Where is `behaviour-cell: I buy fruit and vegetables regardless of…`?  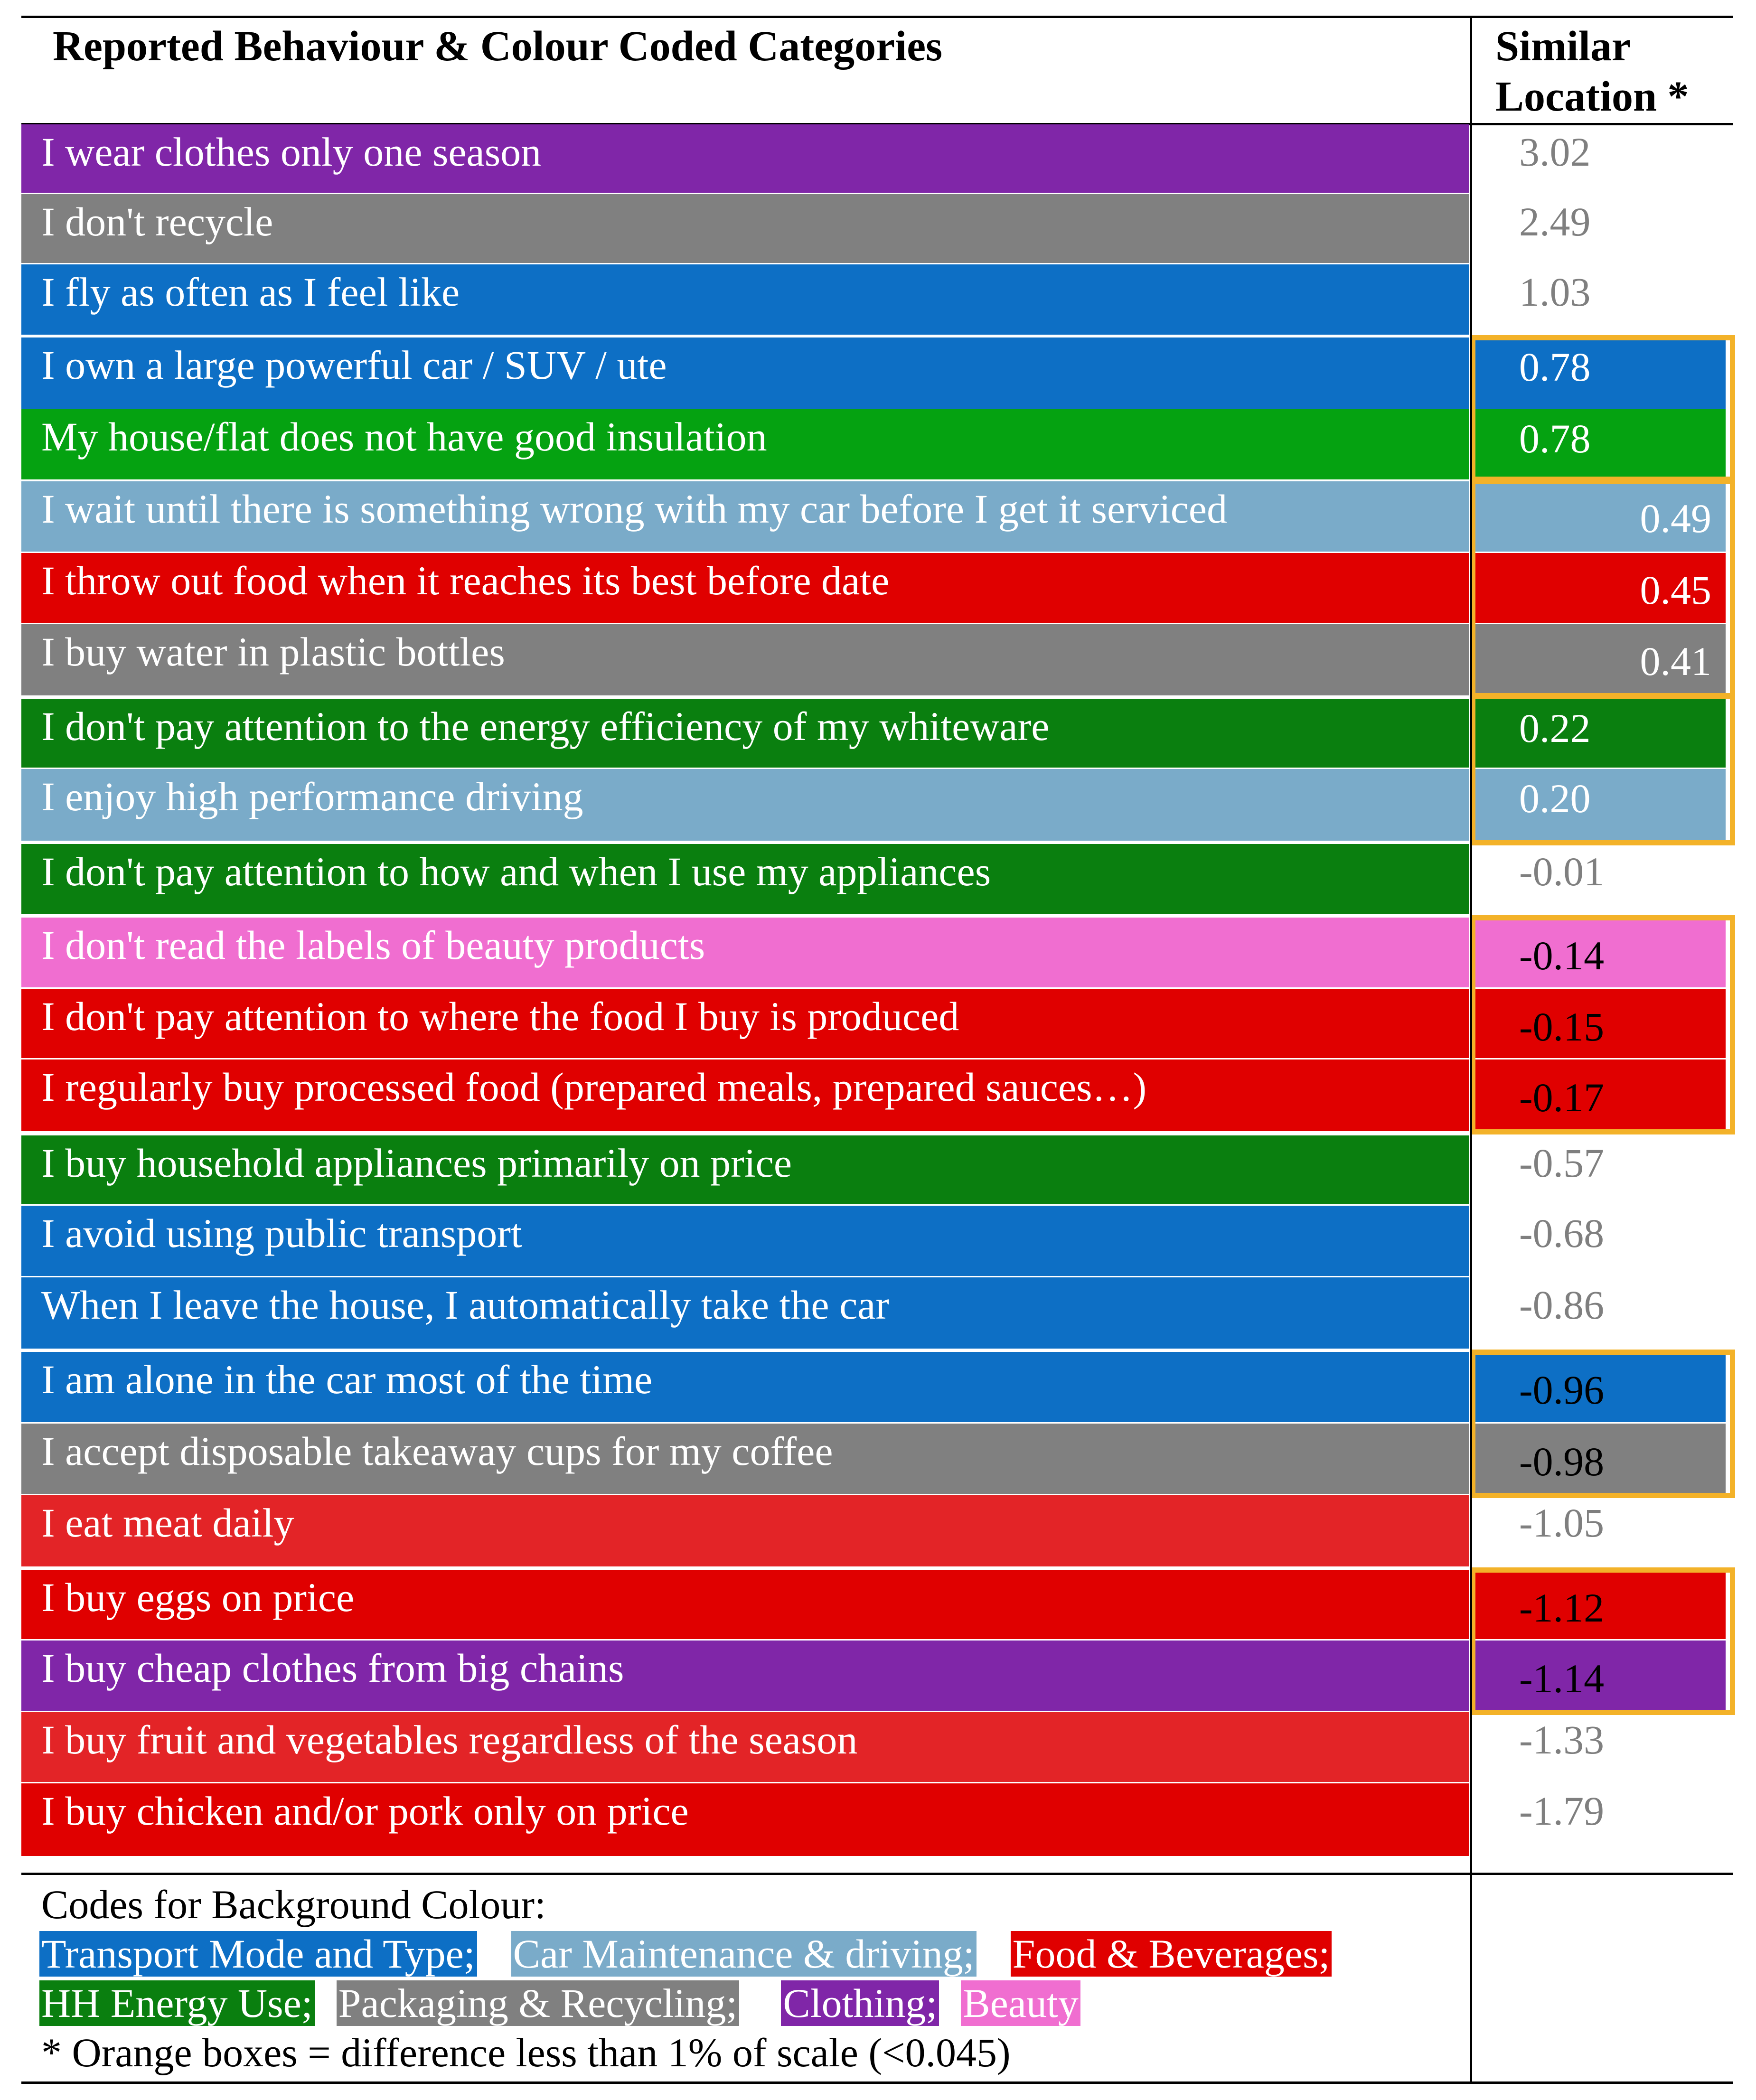 behaviour-cell: I buy fruit and vegetables regardless of… is located at coordinates (745, 1747).